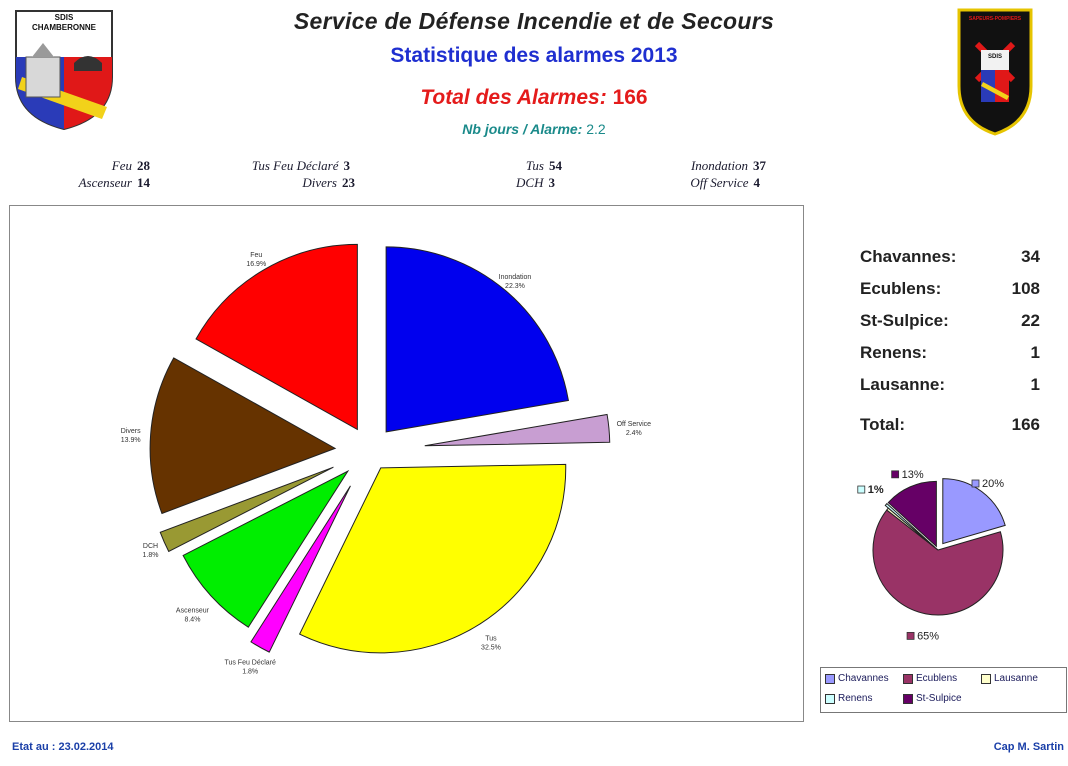 Image resolution: width=1068 pixels, height=766 pixels. What do you see at coordinates (1030, 256) in the screenshot?
I see `town-count: 34` at bounding box center [1030, 256].